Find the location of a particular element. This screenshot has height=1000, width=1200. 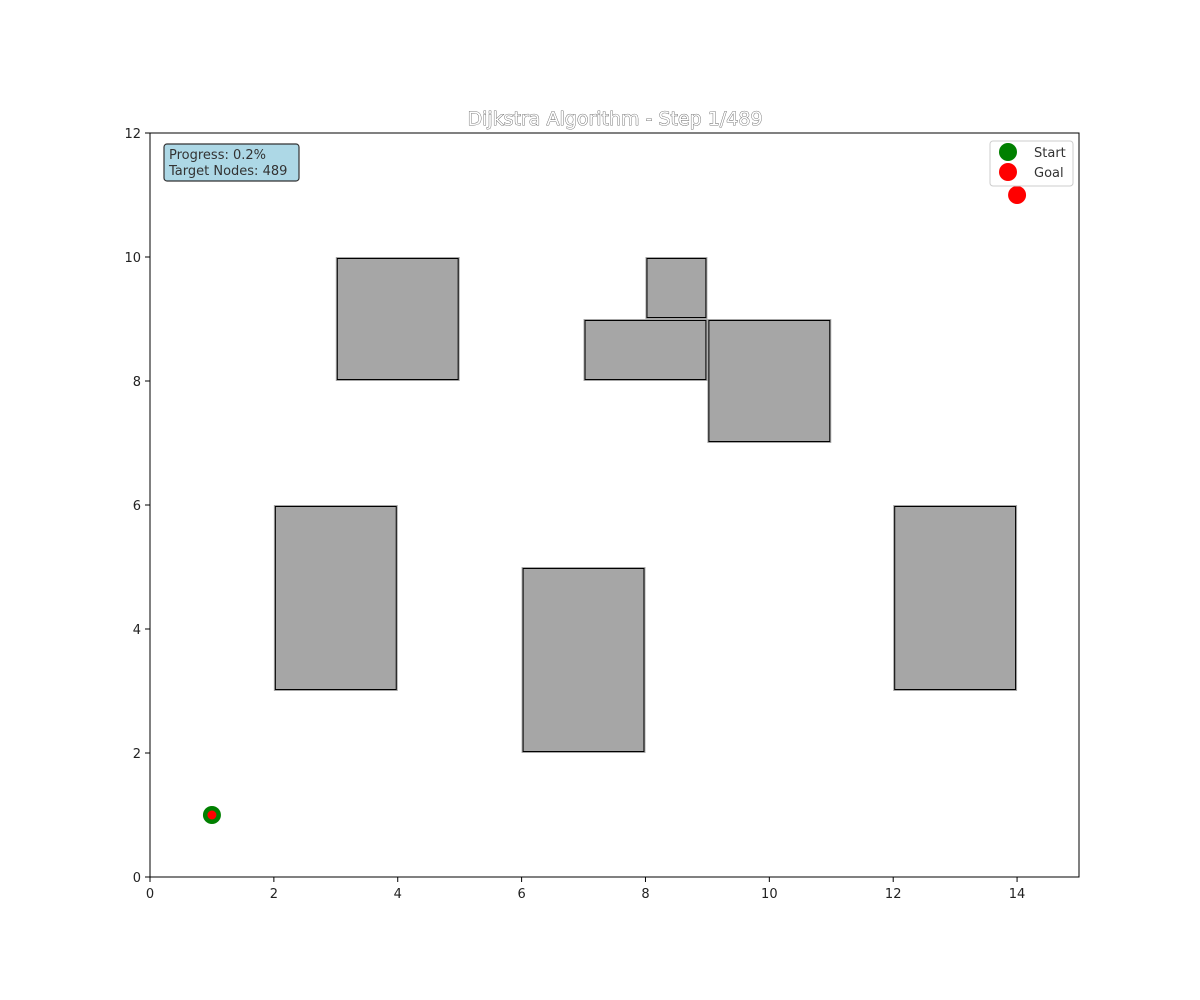

legend-marker-goal is located at coordinates (1008, 172).